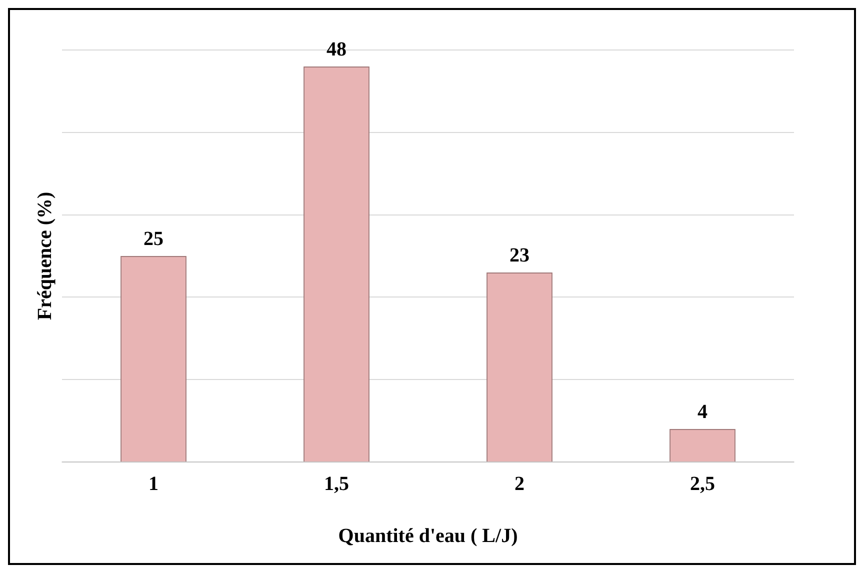  What do you see at coordinates (336, 49) in the screenshot?
I see `data-label: 48` at bounding box center [336, 49].